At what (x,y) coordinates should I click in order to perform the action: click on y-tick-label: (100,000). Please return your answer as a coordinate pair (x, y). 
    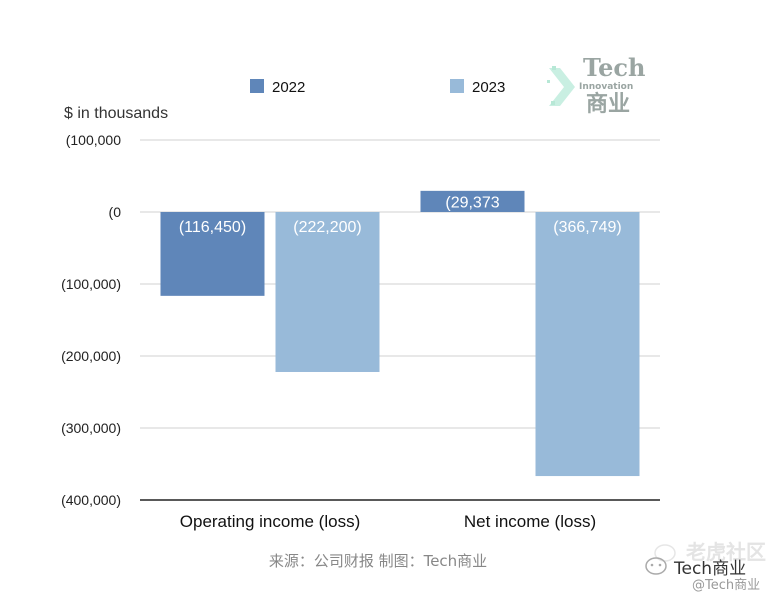
    Looking at the image, I should click on (91, 284).